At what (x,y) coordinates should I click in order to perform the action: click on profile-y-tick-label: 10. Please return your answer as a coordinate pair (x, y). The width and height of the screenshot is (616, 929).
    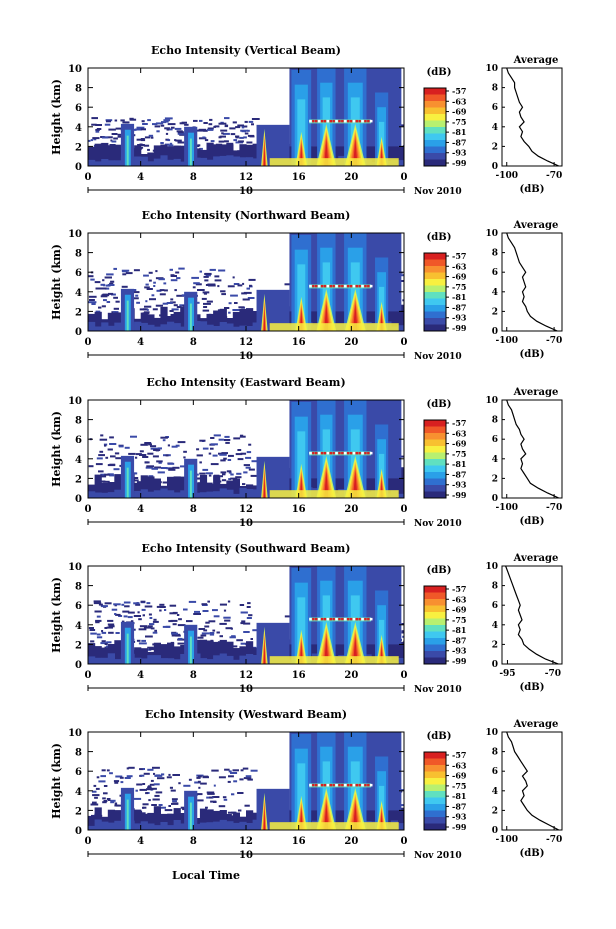
    Looking at the image, I should click on (491, 733).